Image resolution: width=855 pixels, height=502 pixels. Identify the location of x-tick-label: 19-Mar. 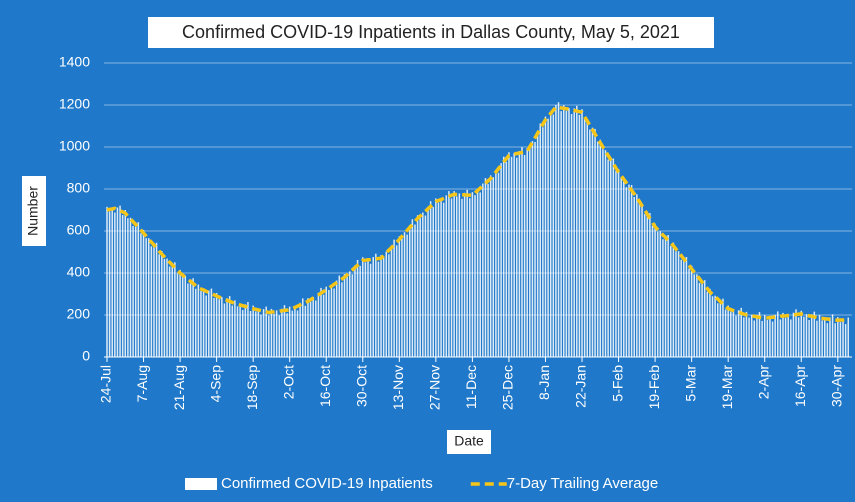
(727, 387).